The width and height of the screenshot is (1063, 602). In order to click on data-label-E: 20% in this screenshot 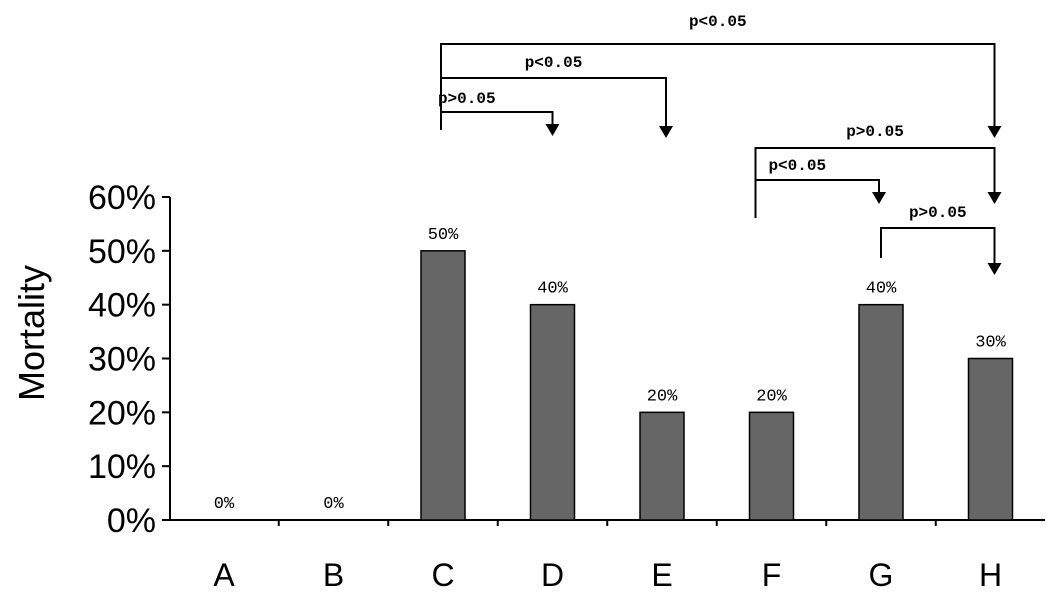, I will do `click(662, 396)`.